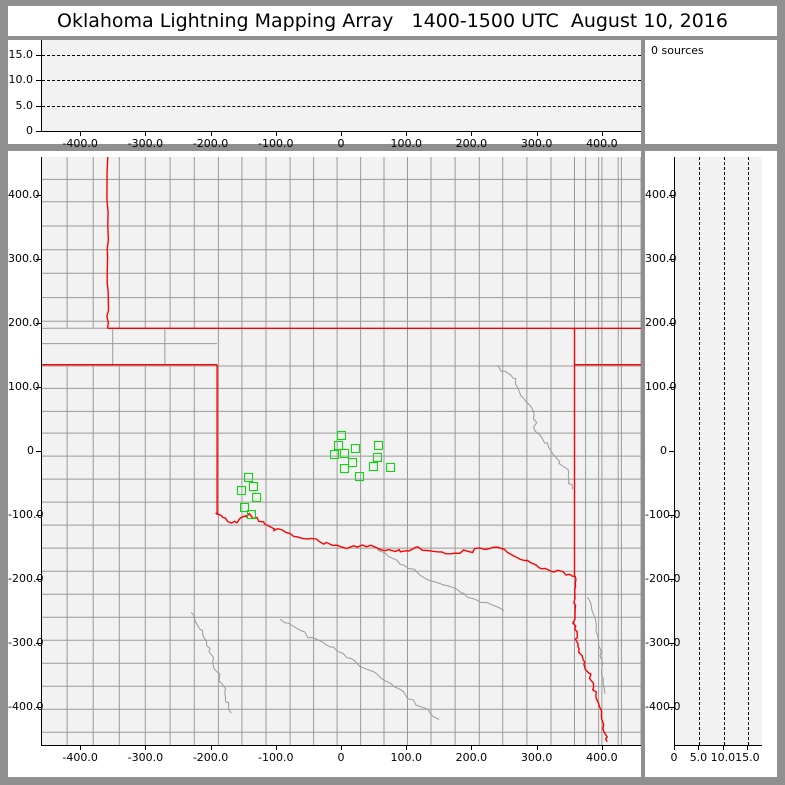 The height and width of the screenshot is (785, 785). I want to click on x-tick-label: 5.0, so click(698, 757).